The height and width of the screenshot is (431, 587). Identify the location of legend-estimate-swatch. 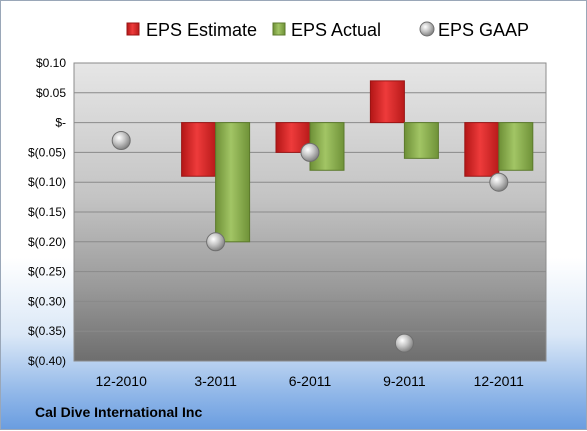
(133, 29).